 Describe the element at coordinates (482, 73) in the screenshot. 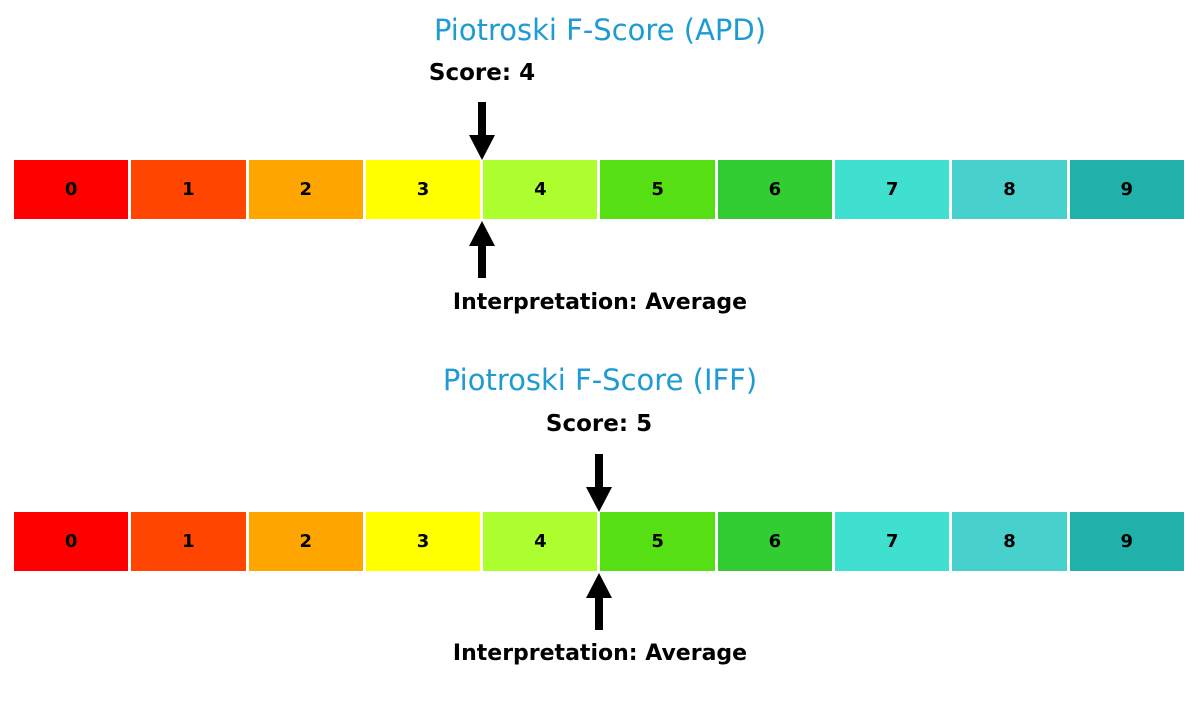

I see `score-label-apd: Score: 4` at that location.